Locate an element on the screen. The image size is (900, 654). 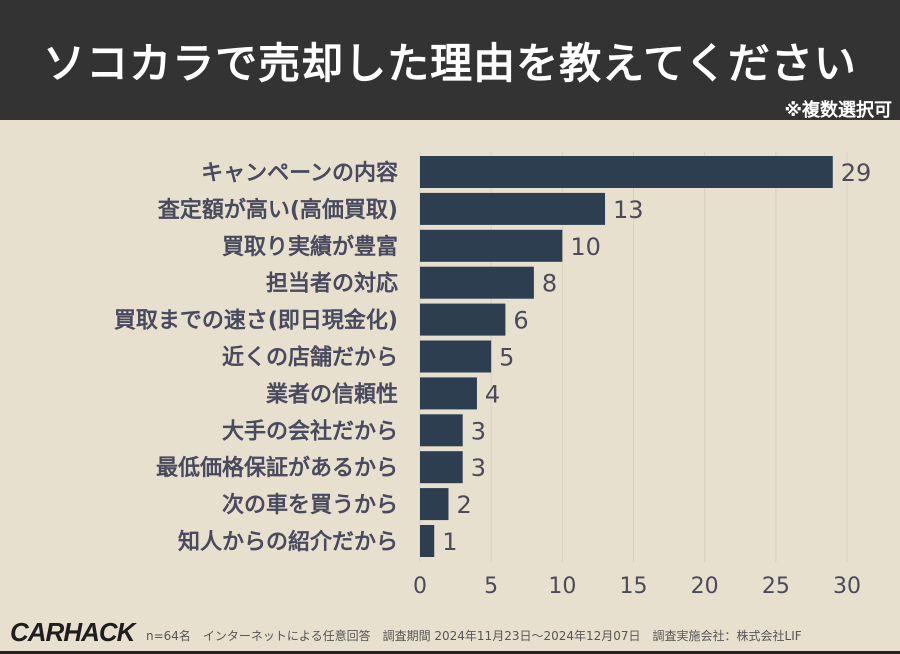
x-tick-label: 5 is located at coordinates (491, 586).